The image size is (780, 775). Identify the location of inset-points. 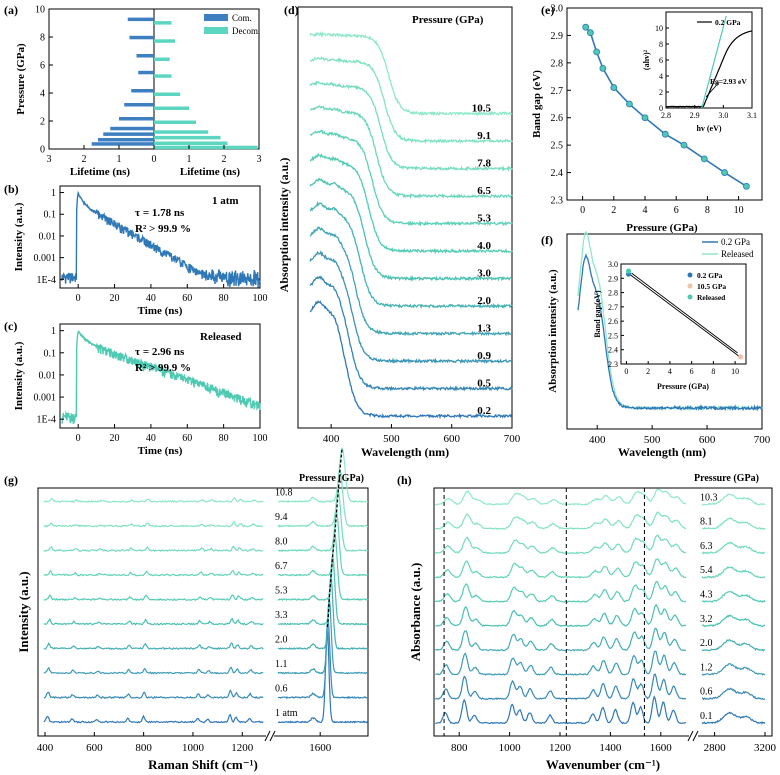
(685, 314).